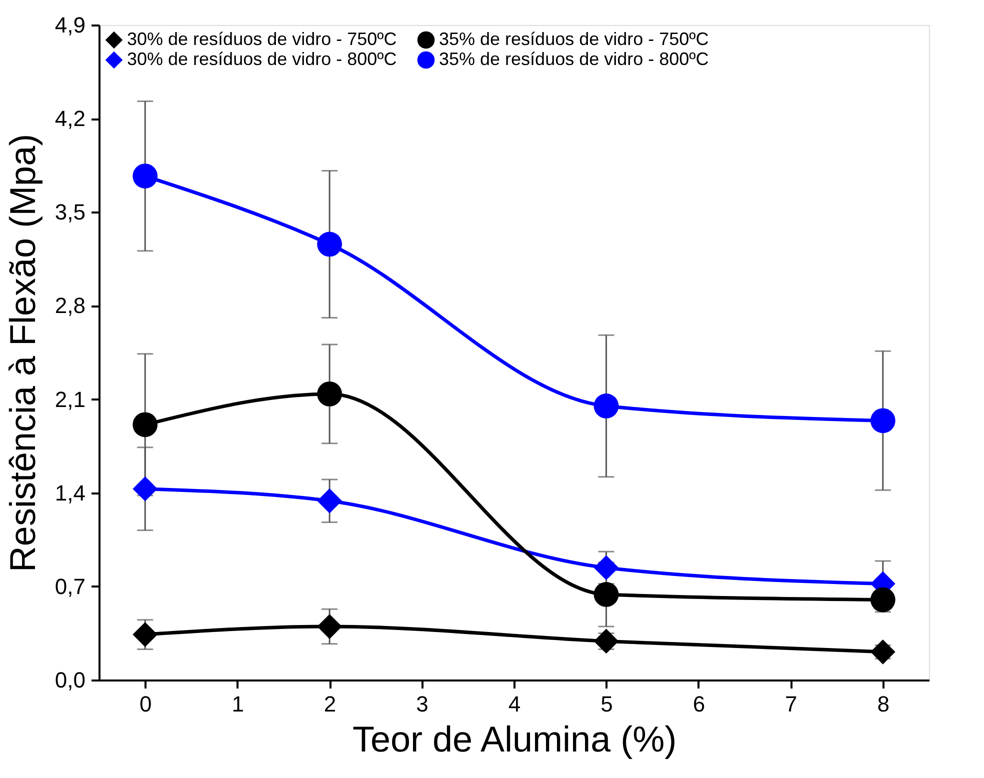 This screenshot has height=778, width=984. Describe the element at coordinates (22, 353) in the screenshot. I see `y-axis-title: Resistência à Flexão (Mpa)` at that location.